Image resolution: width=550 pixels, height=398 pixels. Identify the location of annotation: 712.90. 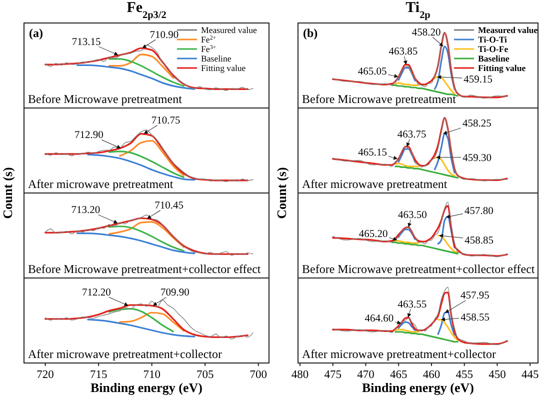
(89, 136).